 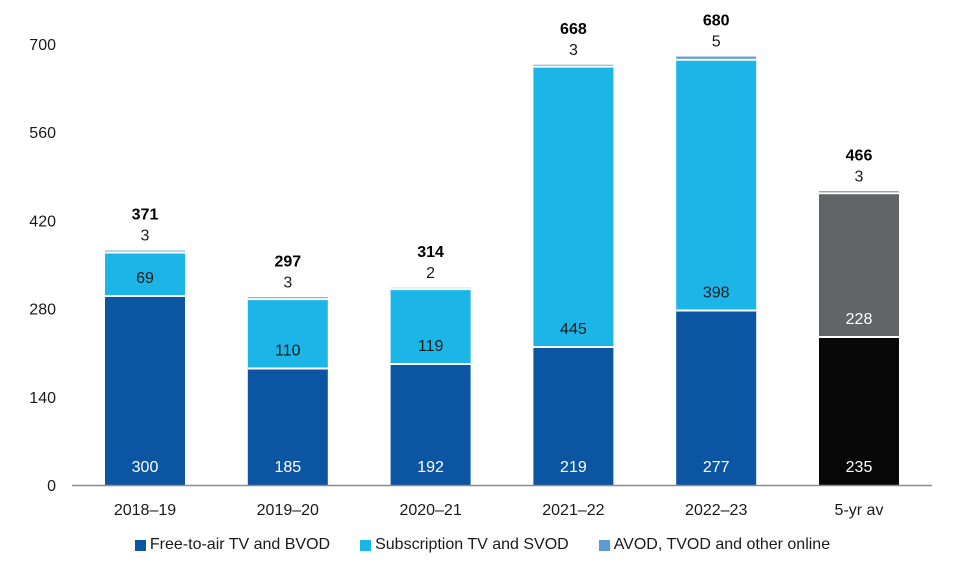 What do you see at coordinates (140, 545) in the screenshot?
I see `legend-swatch-free-to-air` at bounding box center [140, 545].